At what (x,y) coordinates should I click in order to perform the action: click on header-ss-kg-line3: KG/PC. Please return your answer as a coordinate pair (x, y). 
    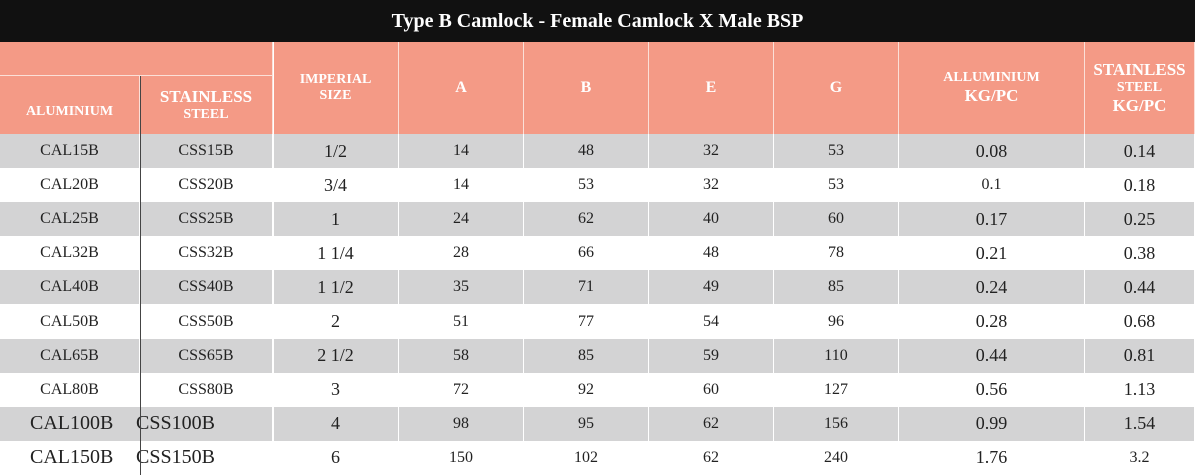
    Looking at the image, I should click on (1139, 106).